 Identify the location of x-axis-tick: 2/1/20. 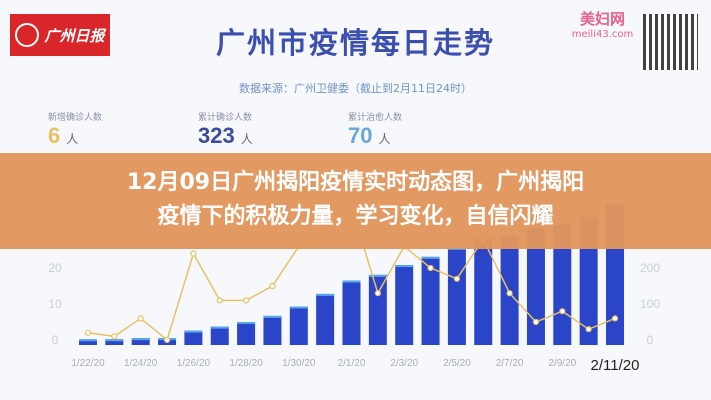
(352, 363).